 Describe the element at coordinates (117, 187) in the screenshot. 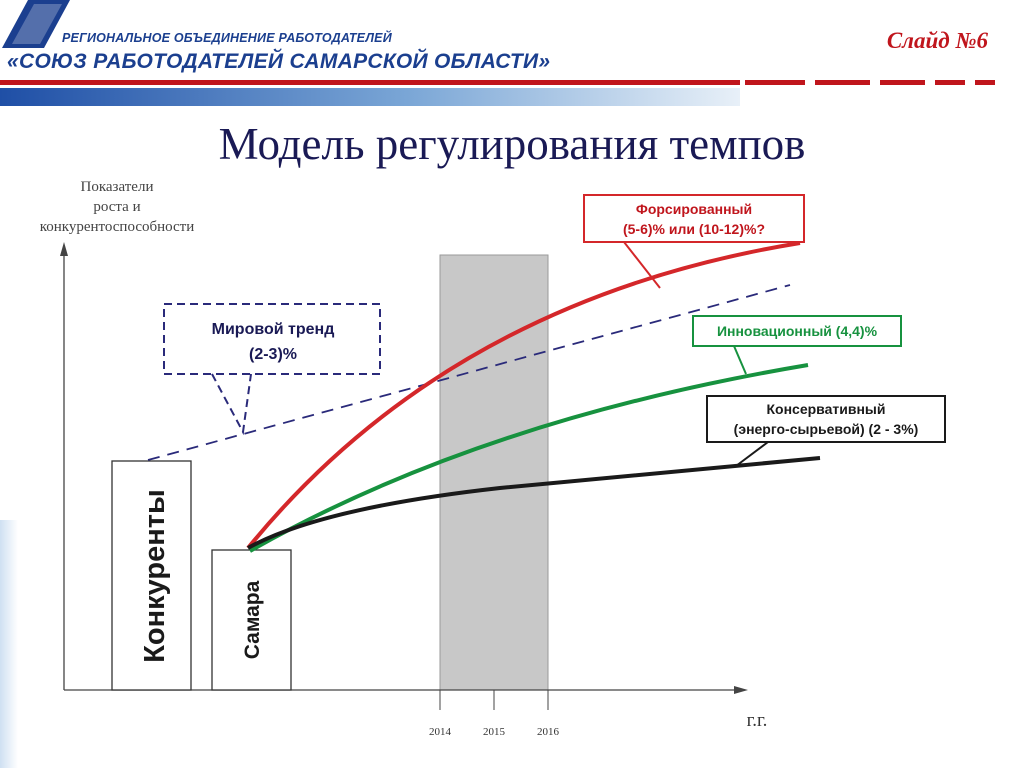

I see `y-axis-label-line1: Показатели` at that location.